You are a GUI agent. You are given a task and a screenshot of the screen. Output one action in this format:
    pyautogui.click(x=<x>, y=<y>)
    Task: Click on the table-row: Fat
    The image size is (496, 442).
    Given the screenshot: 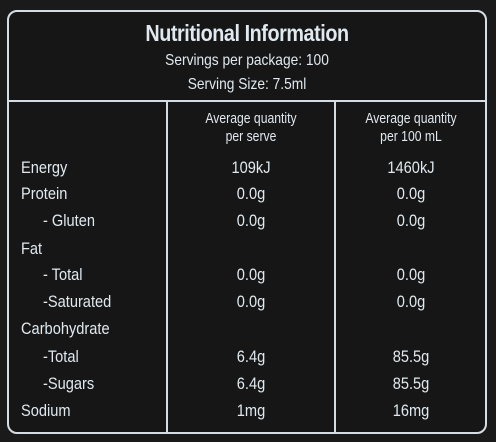 What is the action you would take?
    pyautogui.click(x=247, y=252)
    